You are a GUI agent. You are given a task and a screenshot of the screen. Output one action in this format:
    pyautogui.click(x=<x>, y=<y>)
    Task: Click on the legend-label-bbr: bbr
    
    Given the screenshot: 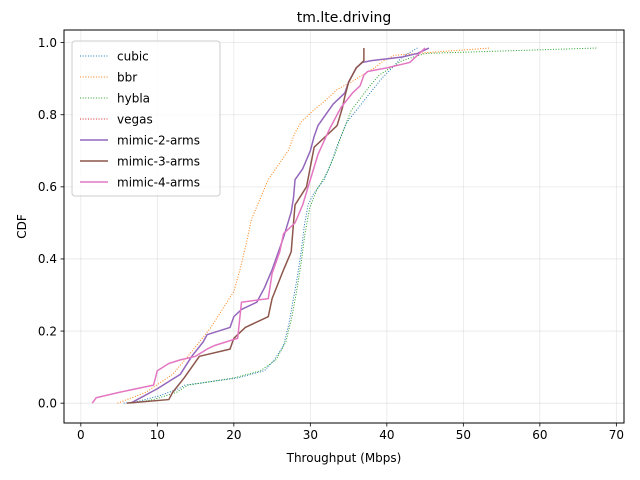 What is the action you would take?
    pyautogui.click(x=127, y=77)
    